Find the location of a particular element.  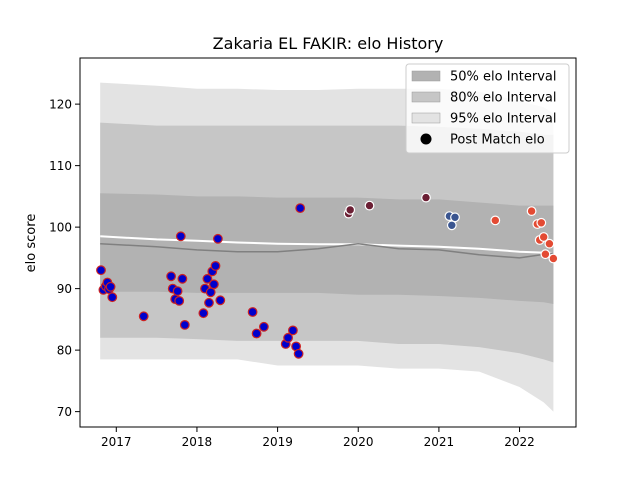

y-tick-label: 100 is located at coordinates (60, 228).